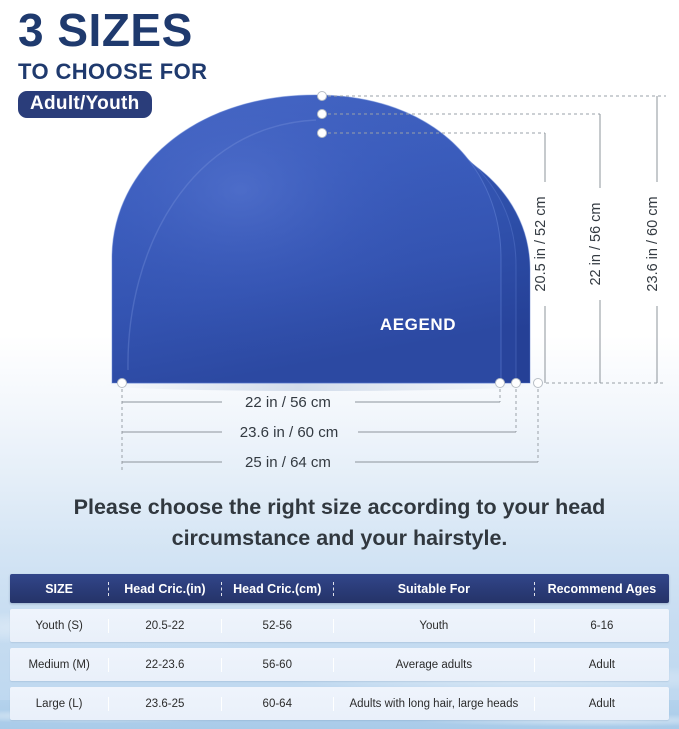 This screenshot has width=679, height=729. What do you see at coordinates (165, 664) in the screenshot?
I see `cell-head-in: 22-23.6` at bounding box center [165, 664].